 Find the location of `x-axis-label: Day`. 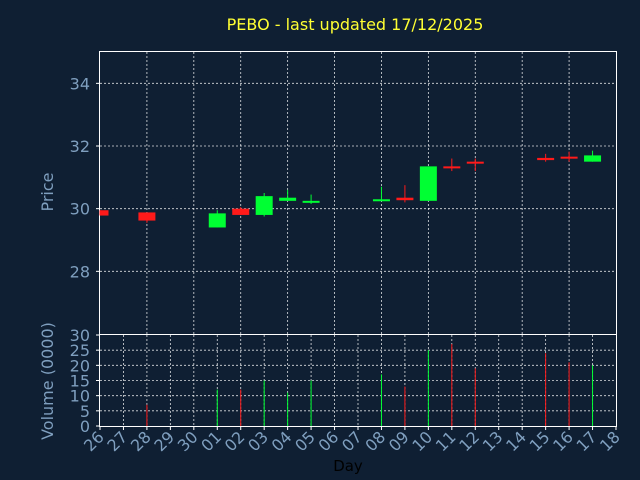

x-axis-label: Day is located at coordinates (348, 466).